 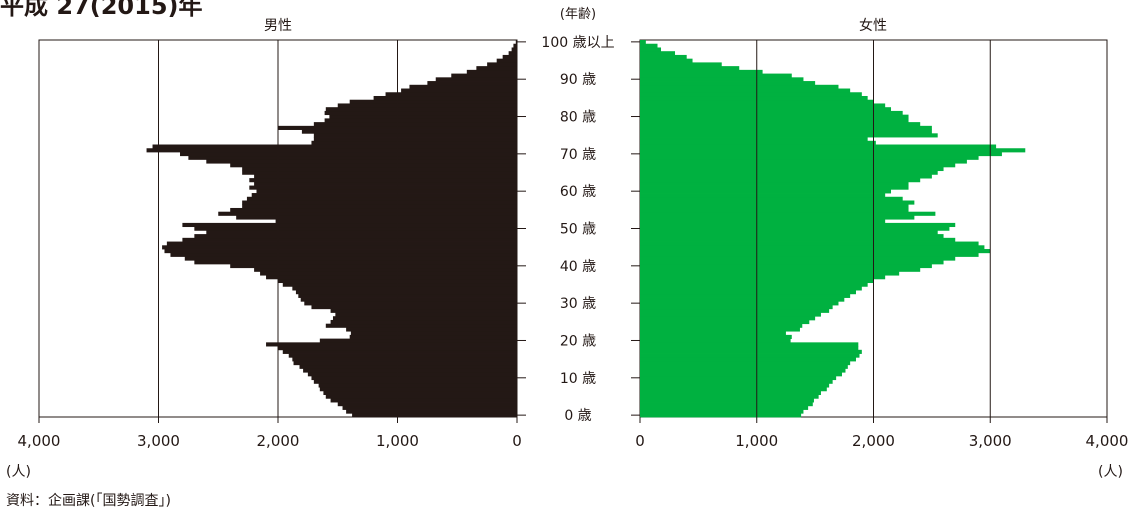 What do you see at coordinates (578, 341) in the screenshot?
I see `age-tick-label: 20 歳` at bounding box center [578, 341].